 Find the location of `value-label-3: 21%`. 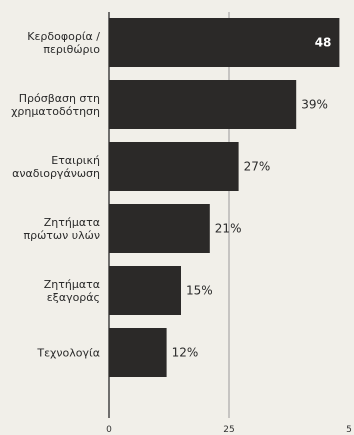

value-label-3: 21% is located at coordinates (228, 229).